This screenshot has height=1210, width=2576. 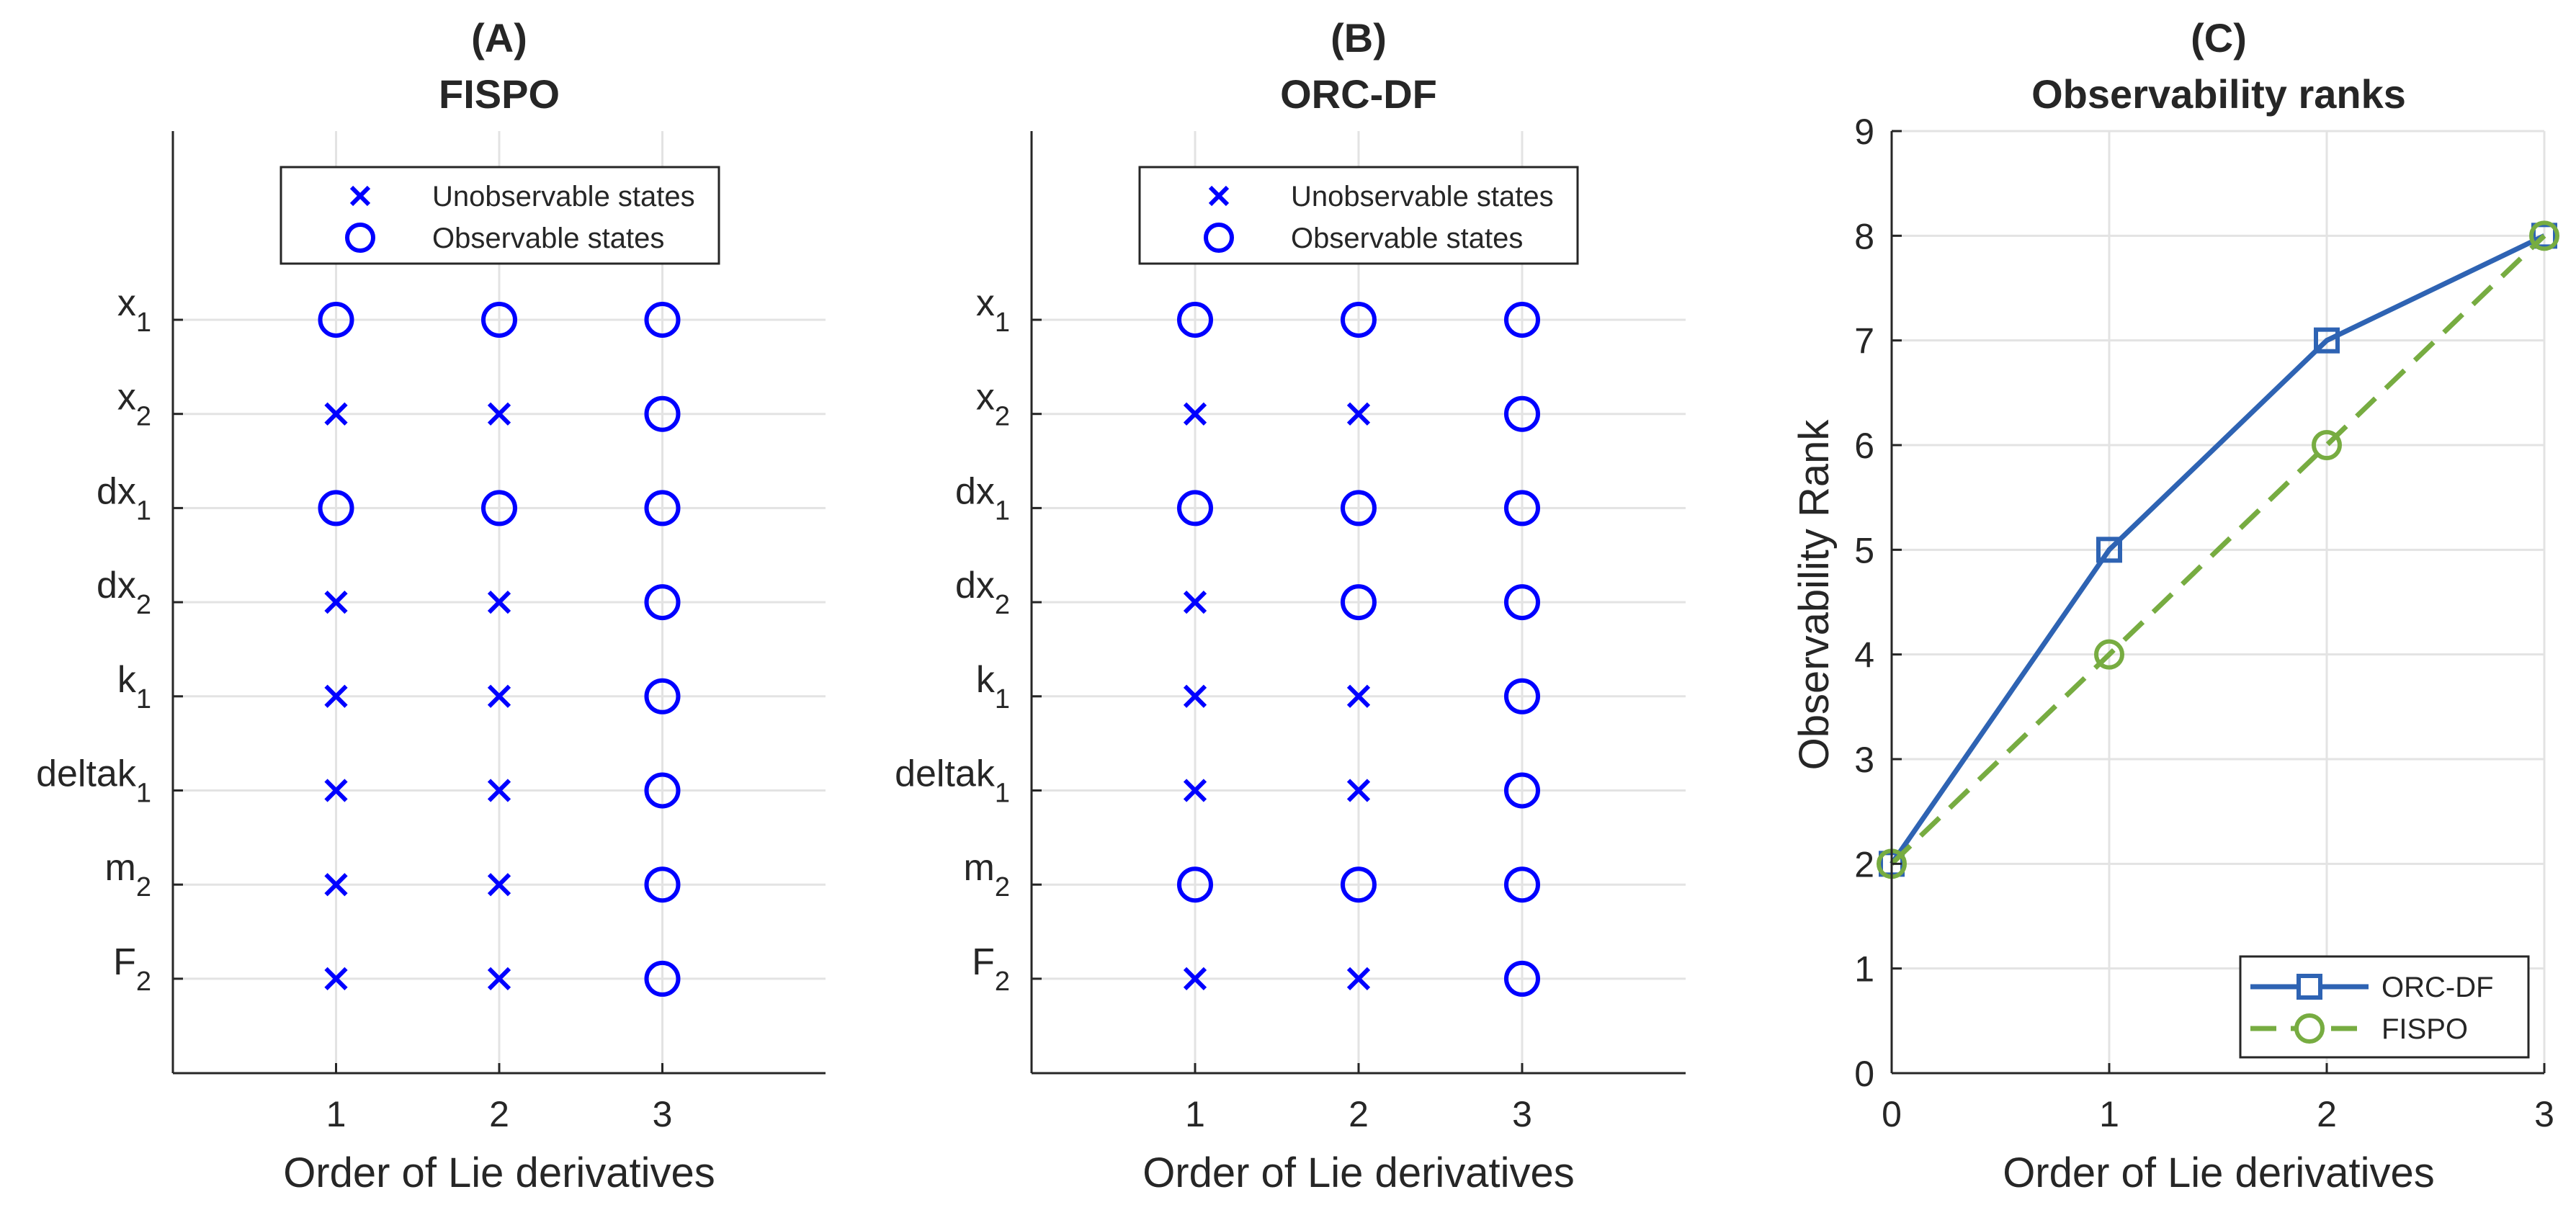 What do you see at coordinates (1195, 791) in the screenshot?
I see `panel-b-marker-deltak1-order1-x-stroke2` at bounding box center [1195, 791].